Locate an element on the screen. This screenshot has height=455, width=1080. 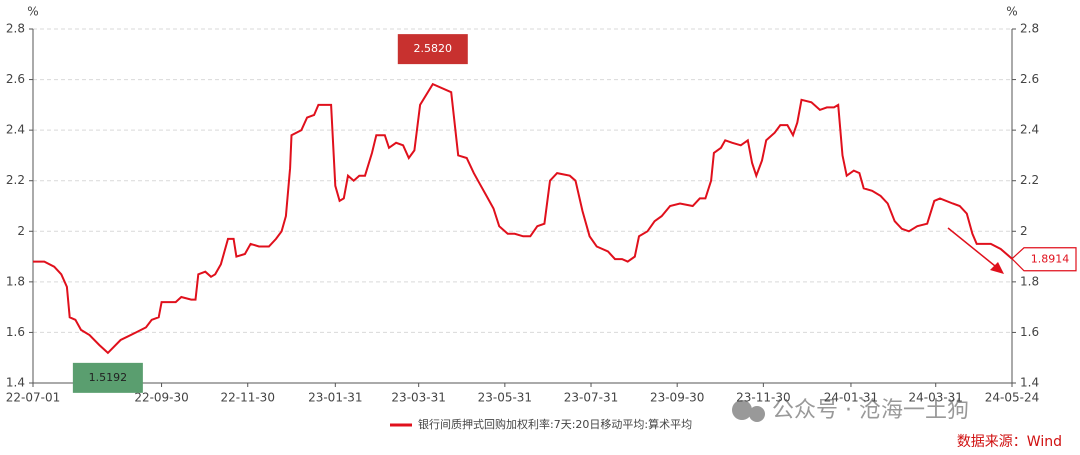
y2-tick-label: 2 is located at coordinates (1024, 231).